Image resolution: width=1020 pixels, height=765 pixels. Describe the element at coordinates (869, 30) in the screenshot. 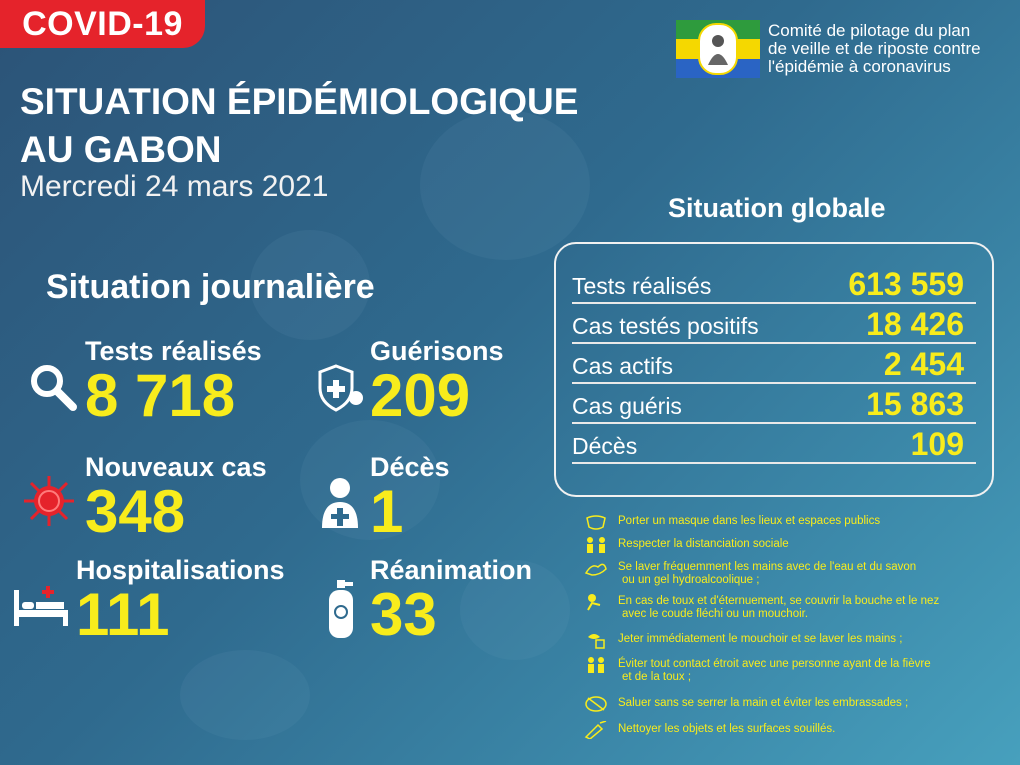

I see `committee-line-1: Comité de pilotage du plan` at that location.